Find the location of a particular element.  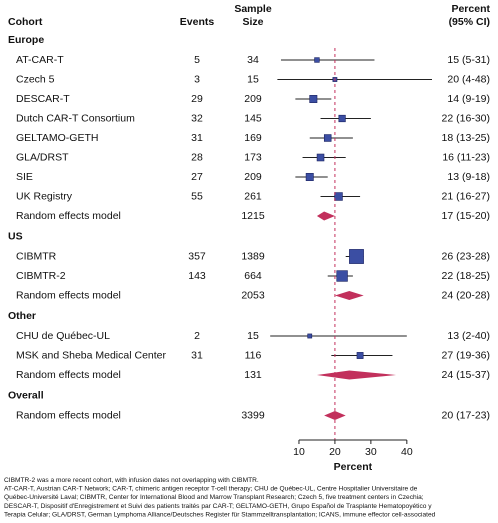

header: Events is located at coordinates (197, 22).